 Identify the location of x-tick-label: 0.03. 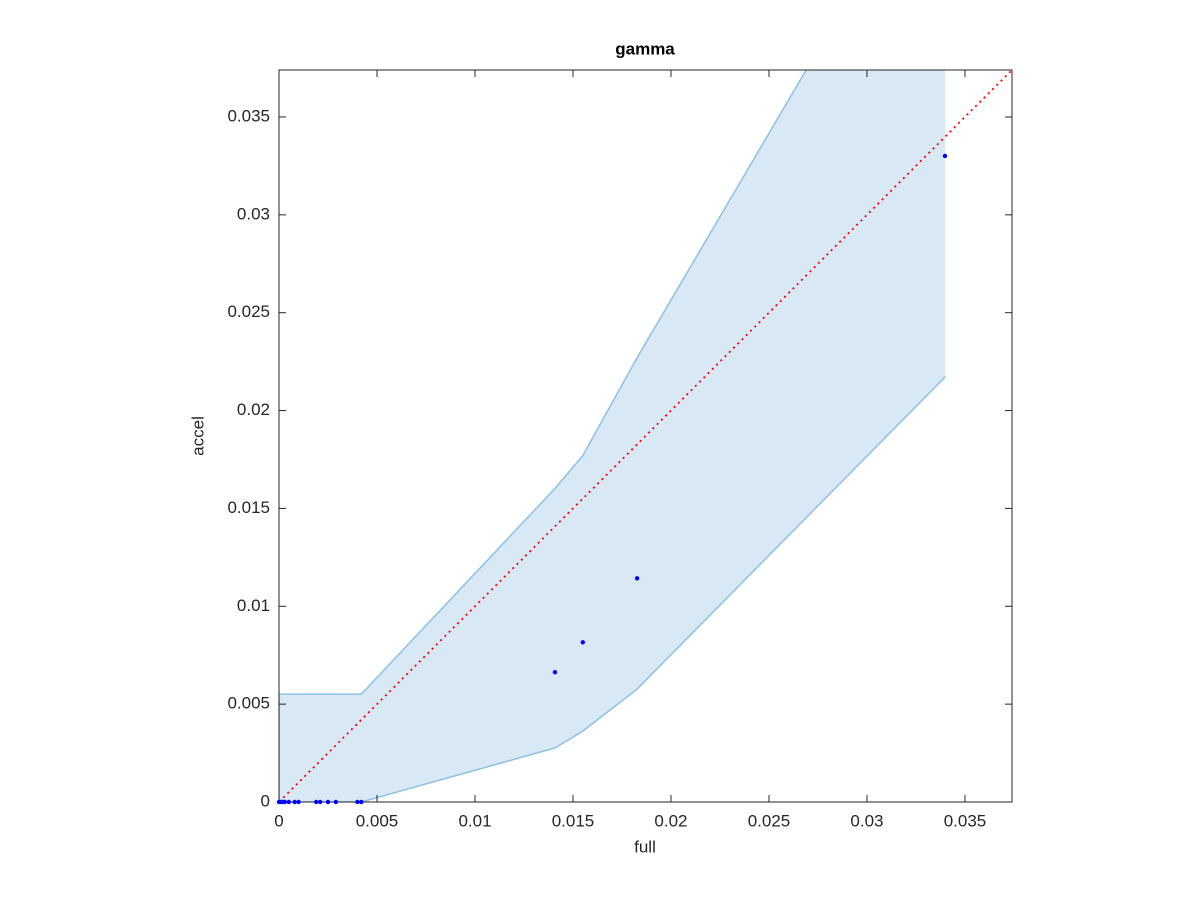
(866, 820).